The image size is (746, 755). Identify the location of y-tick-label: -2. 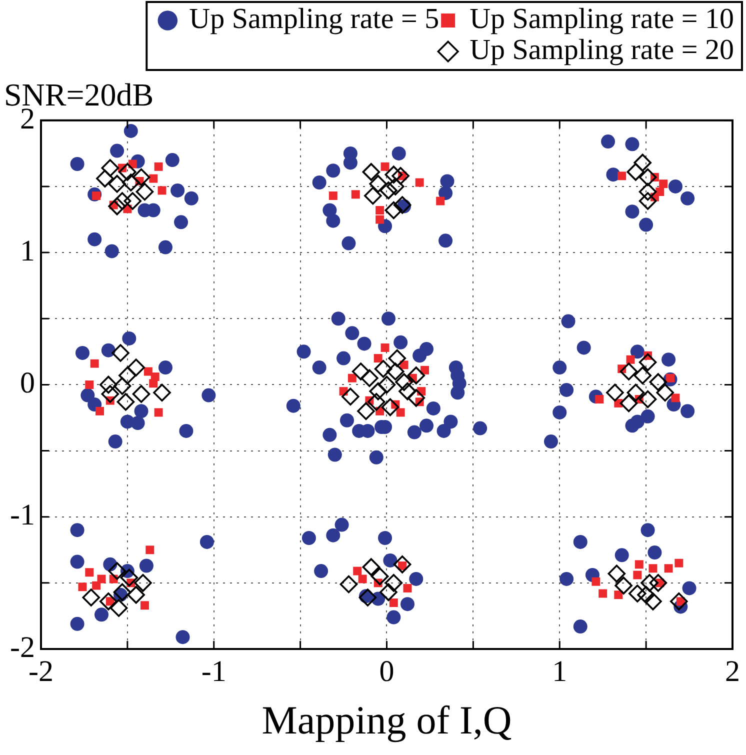
(22, 647).